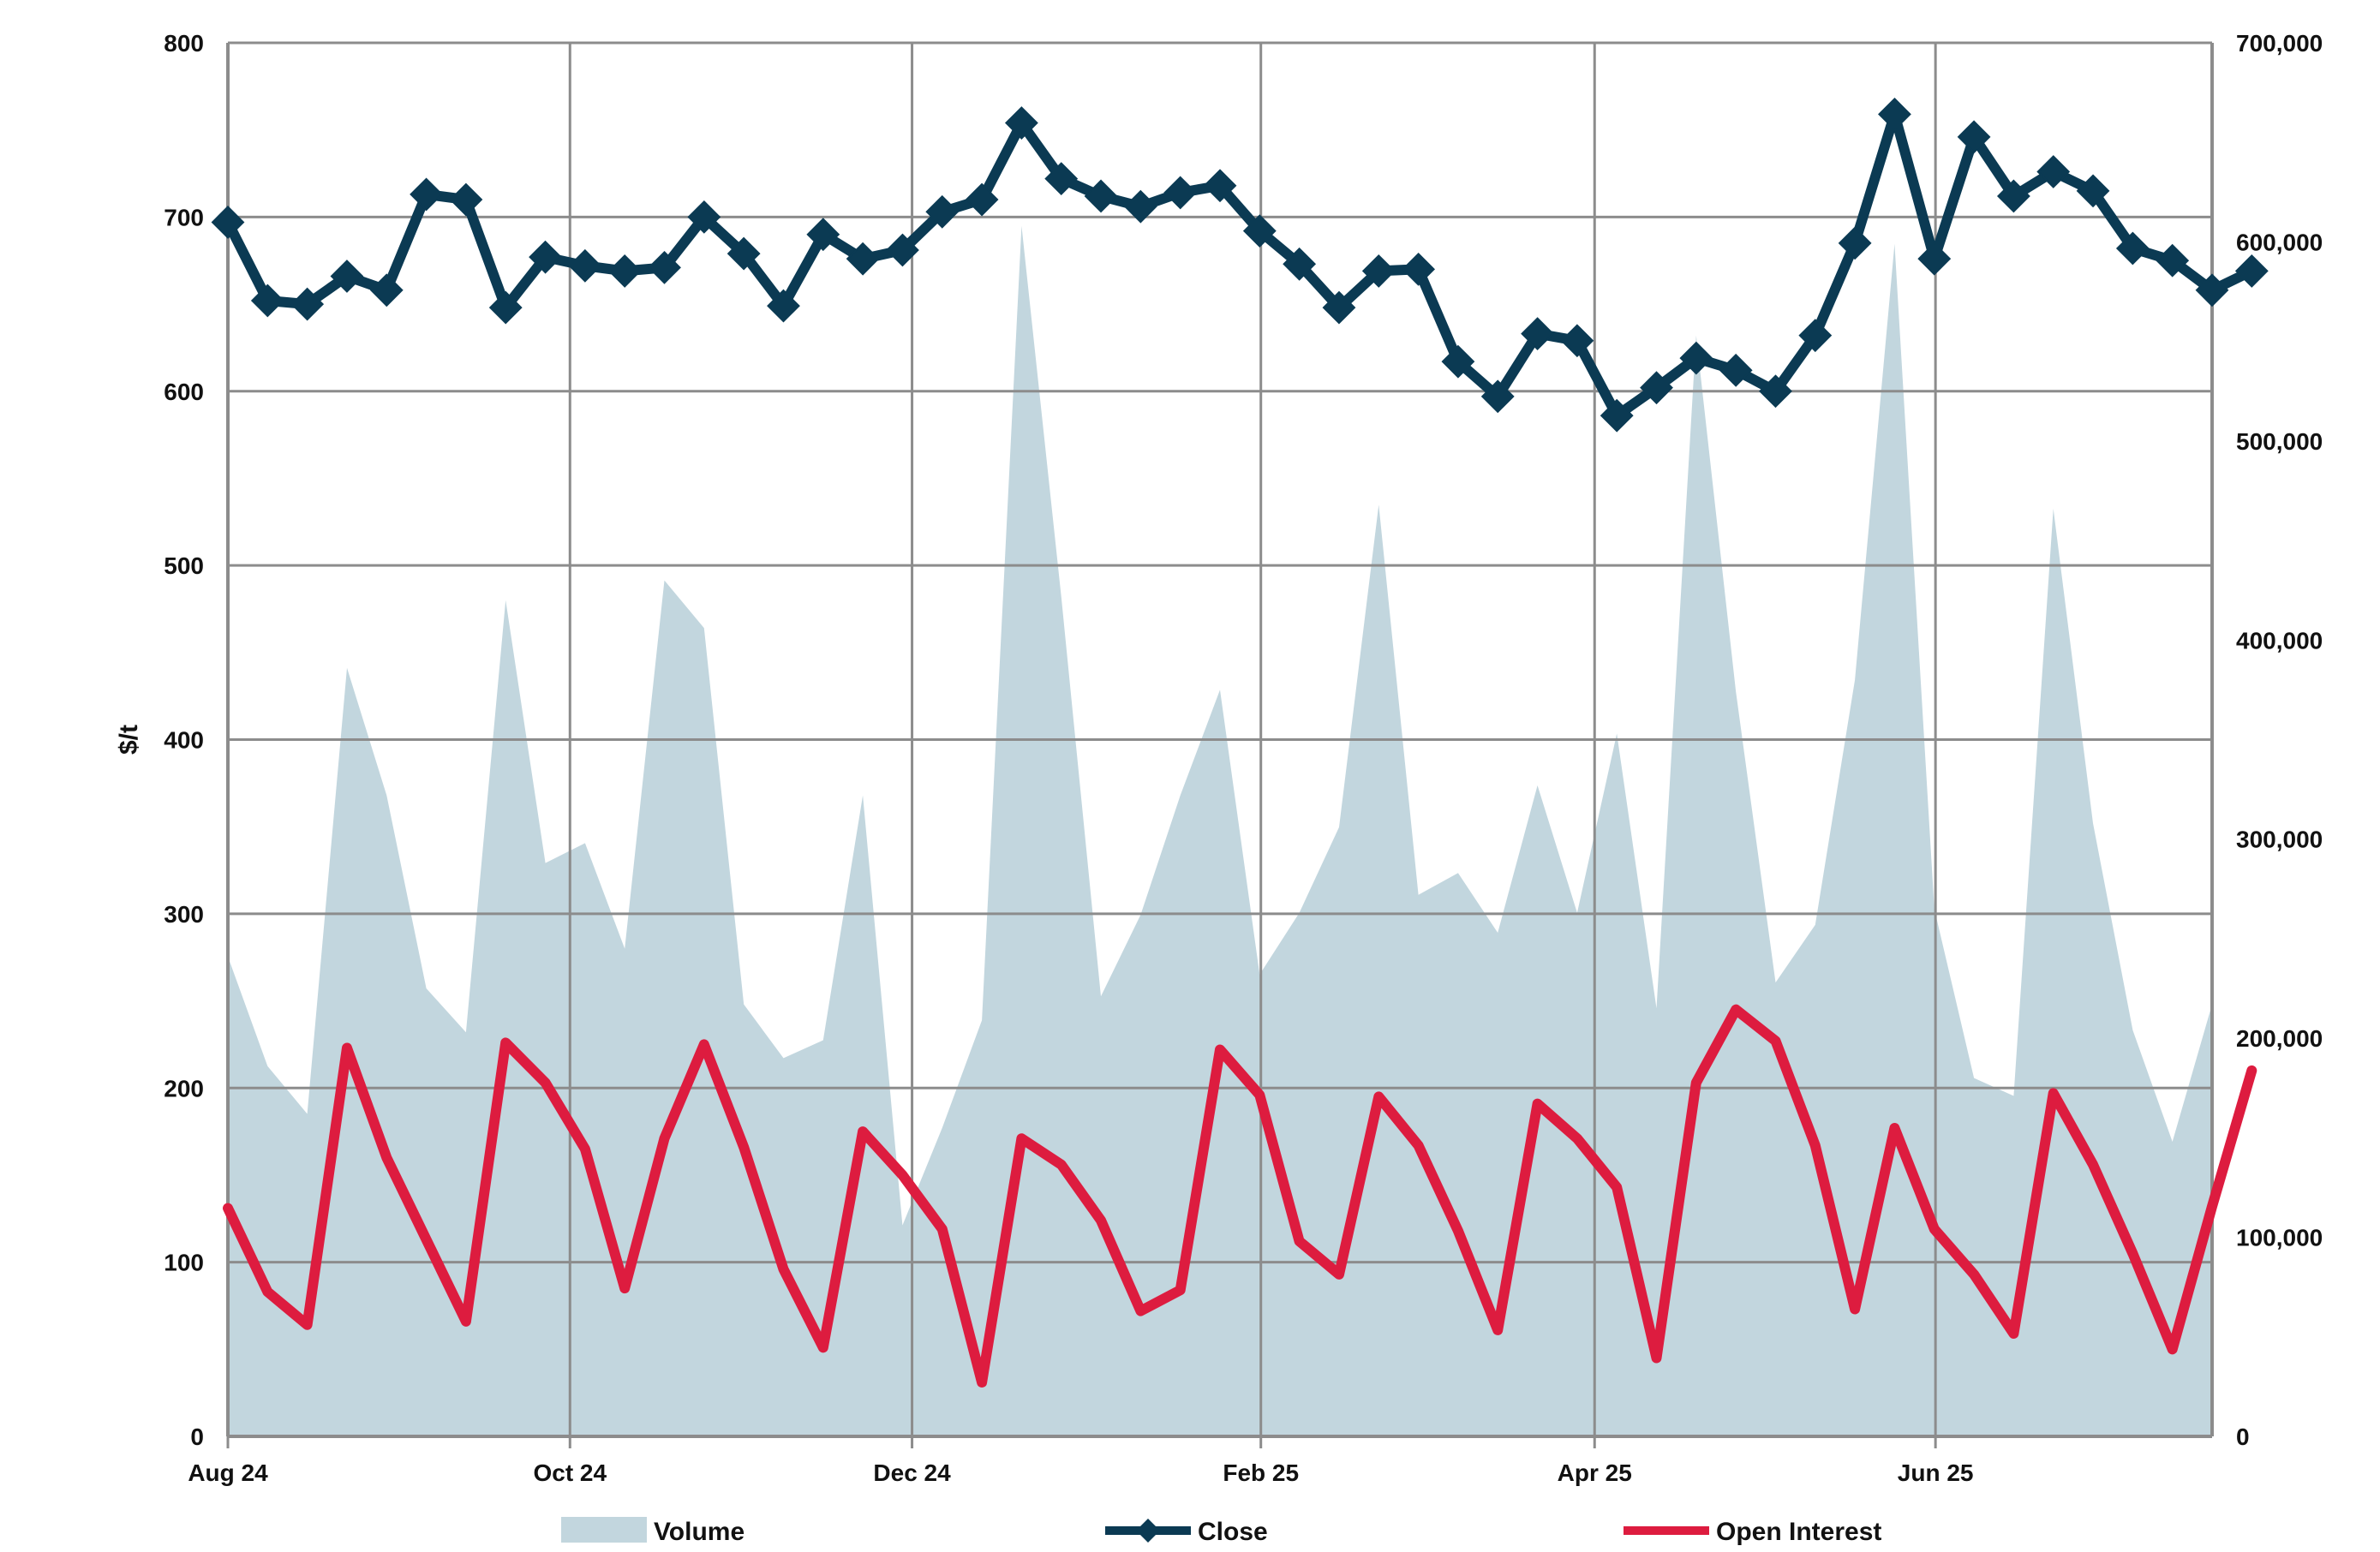  I want to click on y-left-tick-label: 700, so click(184, 217).